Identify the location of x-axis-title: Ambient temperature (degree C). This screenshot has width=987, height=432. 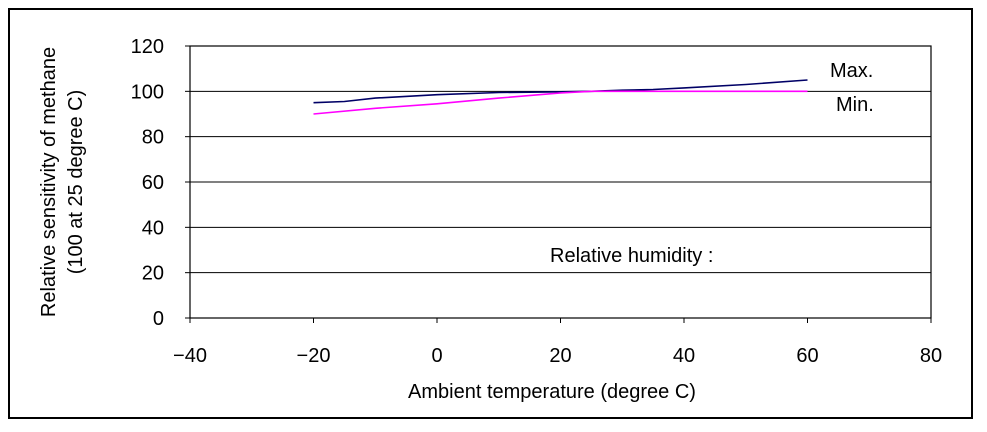
(552, 392).